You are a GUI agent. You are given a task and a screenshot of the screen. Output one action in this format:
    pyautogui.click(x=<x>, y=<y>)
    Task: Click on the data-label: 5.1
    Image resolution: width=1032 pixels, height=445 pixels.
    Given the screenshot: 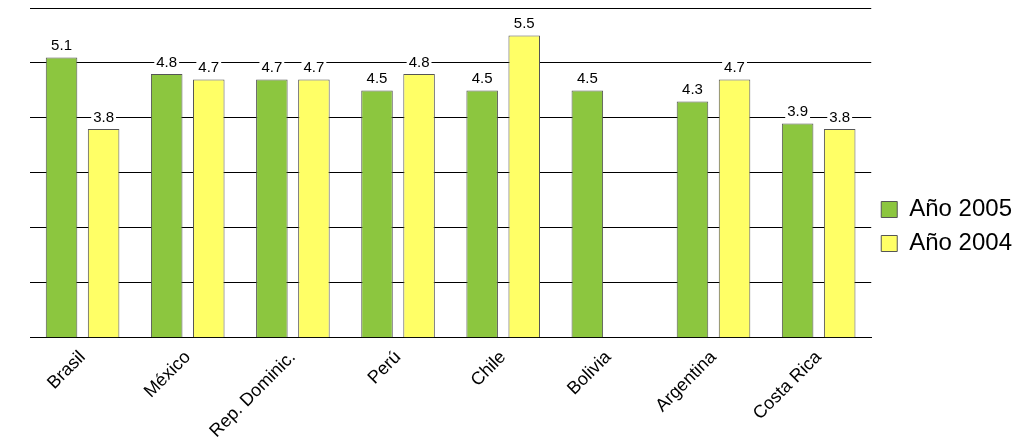 What is the action you would take?
    pyautogui.click(x=61, y=45)
    